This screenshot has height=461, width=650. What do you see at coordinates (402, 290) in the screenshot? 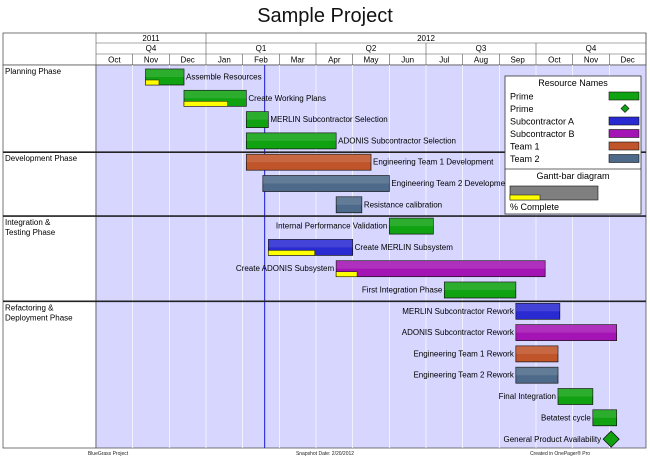
I see `task-label: First Integration Phase` at bounding box center [402, 290].